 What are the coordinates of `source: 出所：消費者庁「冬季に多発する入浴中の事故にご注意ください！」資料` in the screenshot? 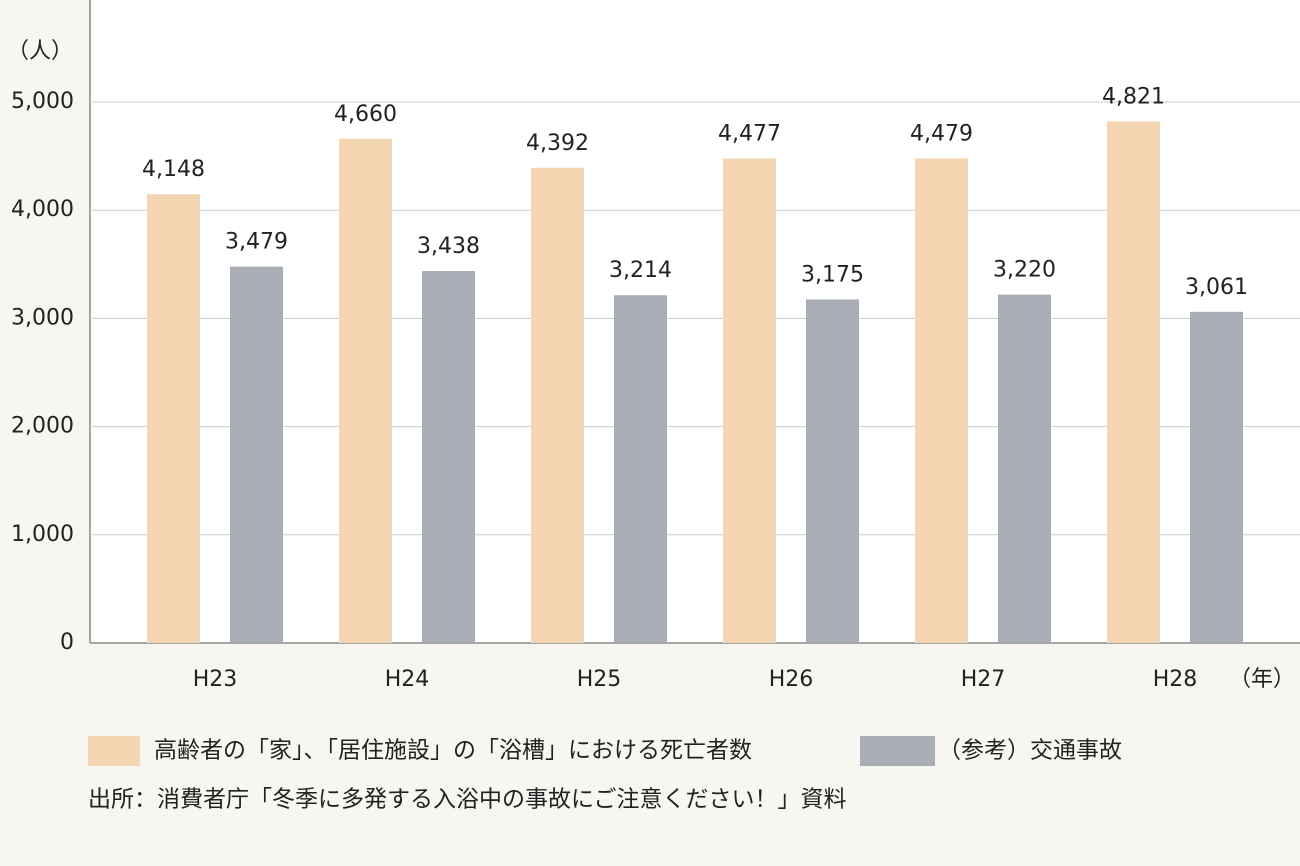 It's located at (467, 800).